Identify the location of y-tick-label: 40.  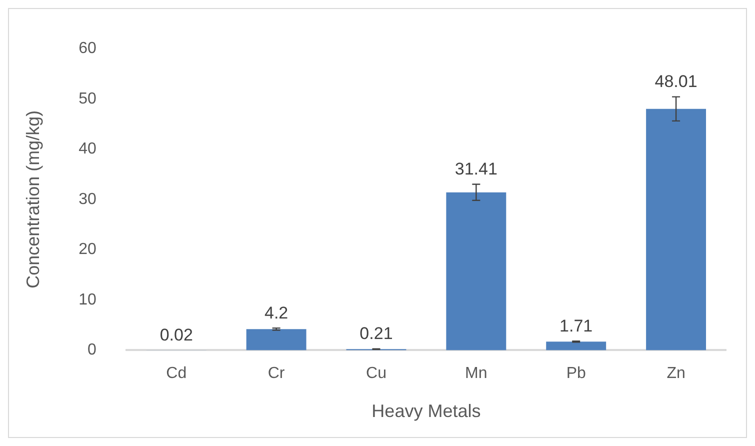
(87, 149).